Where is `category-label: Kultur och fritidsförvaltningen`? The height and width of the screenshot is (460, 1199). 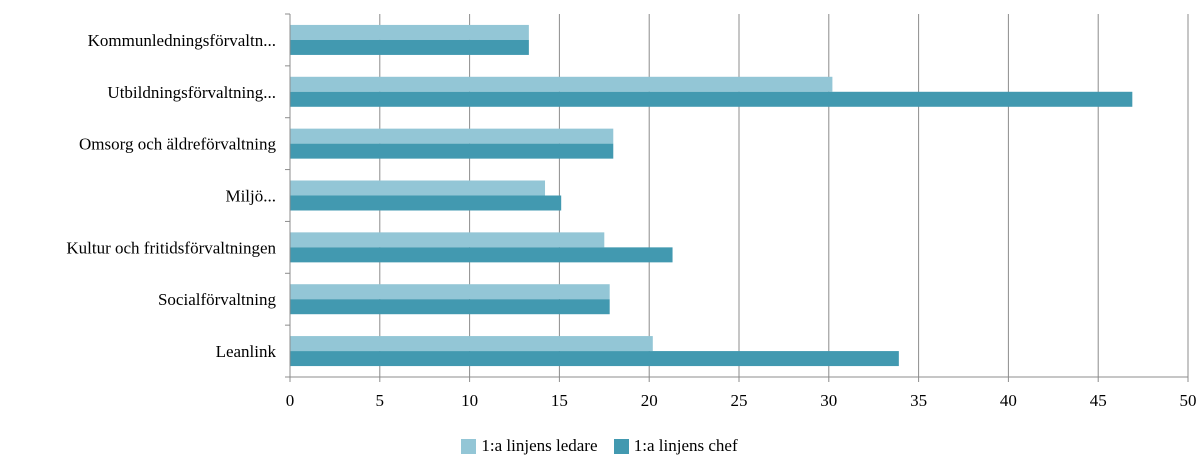
category-label: Kultur och fritidsförvaltningen is located at coordinates (171, 247).